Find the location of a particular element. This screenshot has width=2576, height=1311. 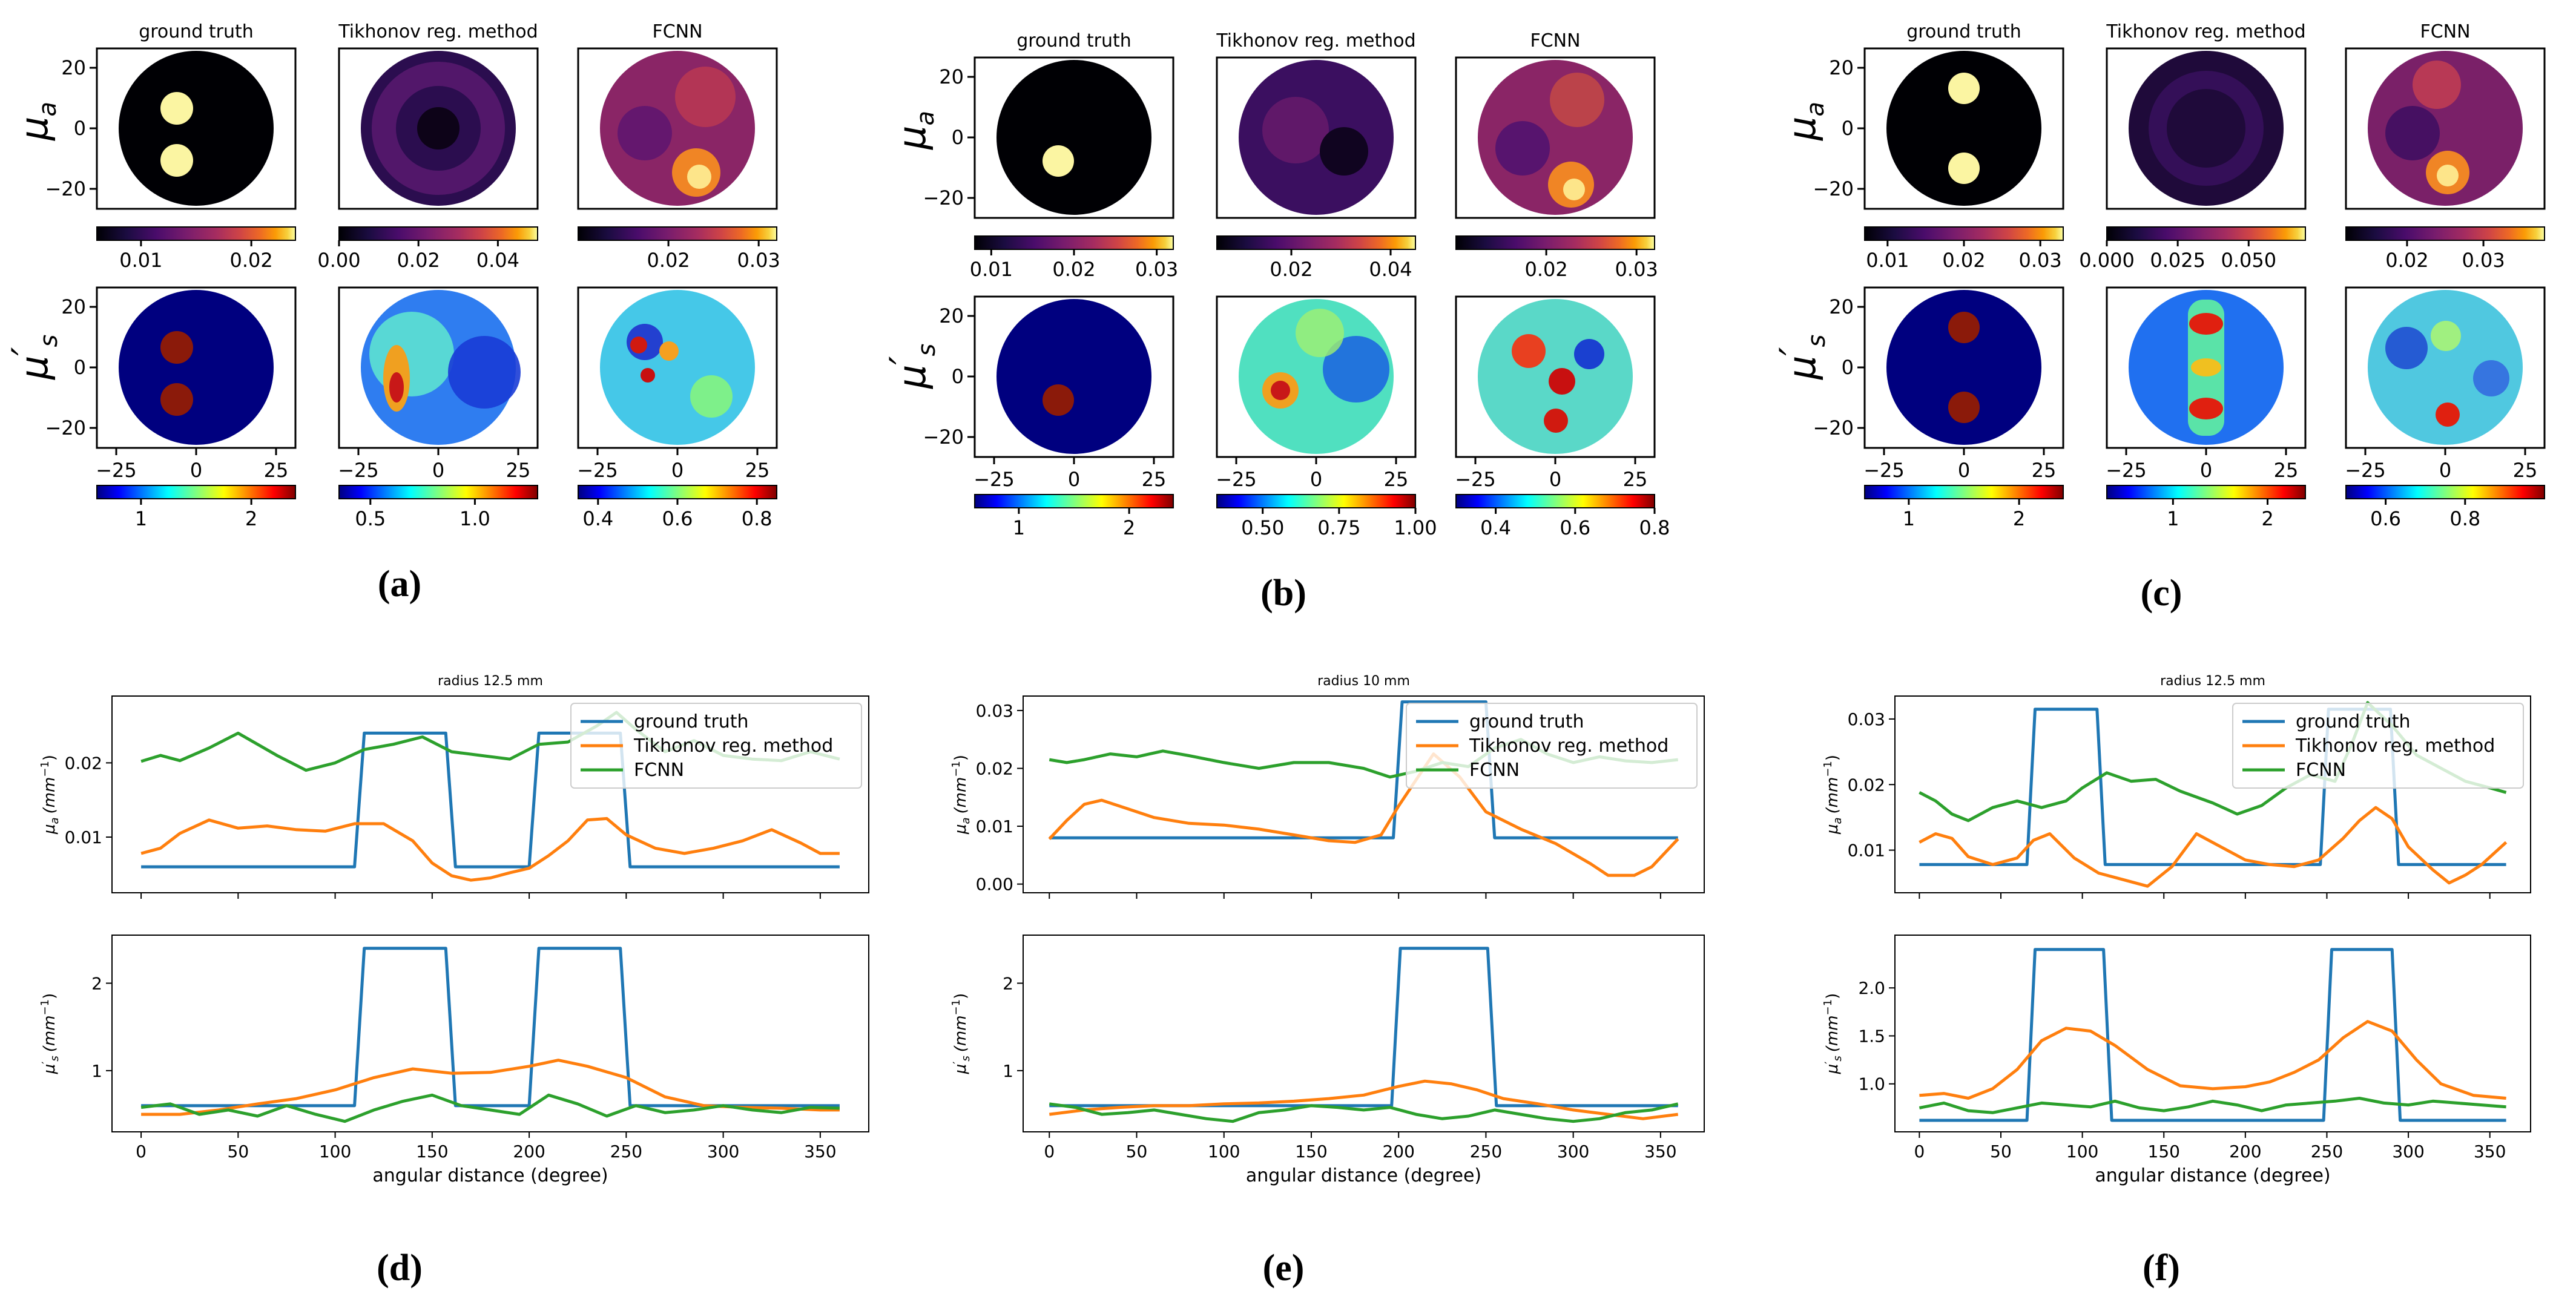

mu-subscript: s is located at coordinates (49, 341).